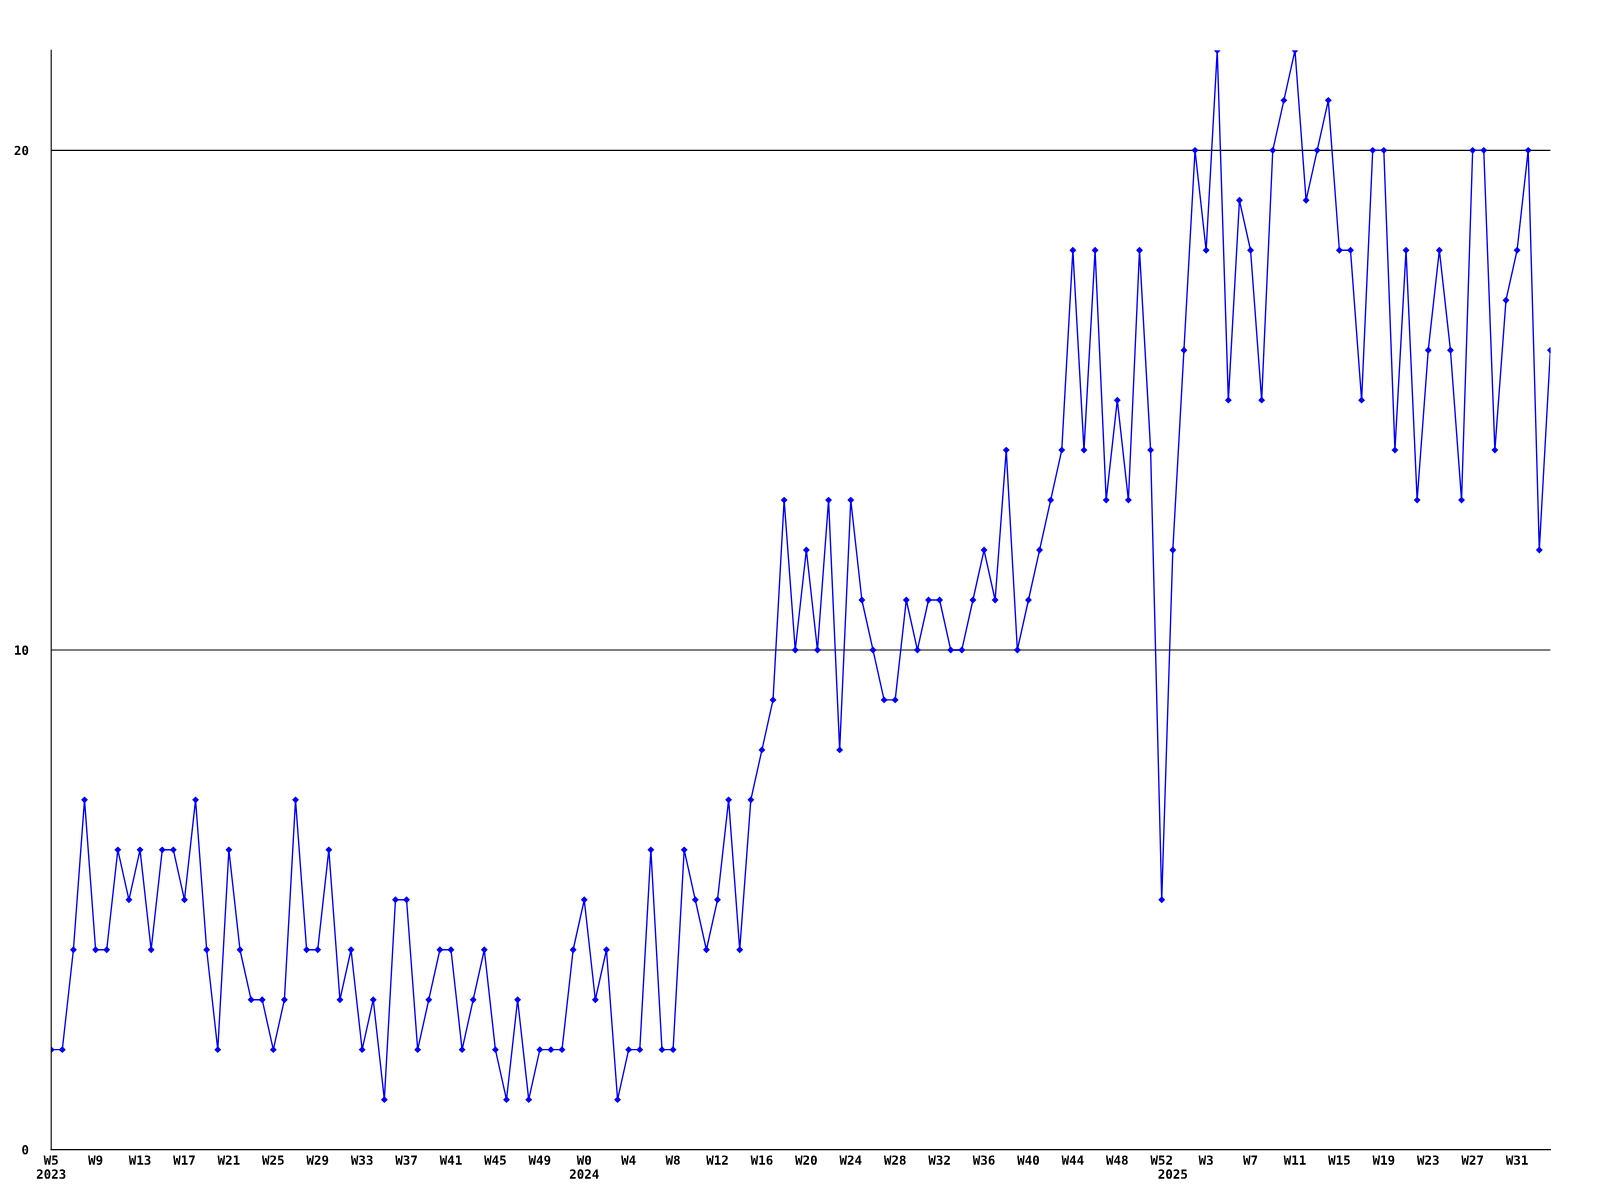 Image resolution: width=1600 pixels, height=1200 pixels. What do you see at coordinates (1516, 1160) in the screenshot?
I see `x-tick-label: W31` at bounding box center [1516, 1160].